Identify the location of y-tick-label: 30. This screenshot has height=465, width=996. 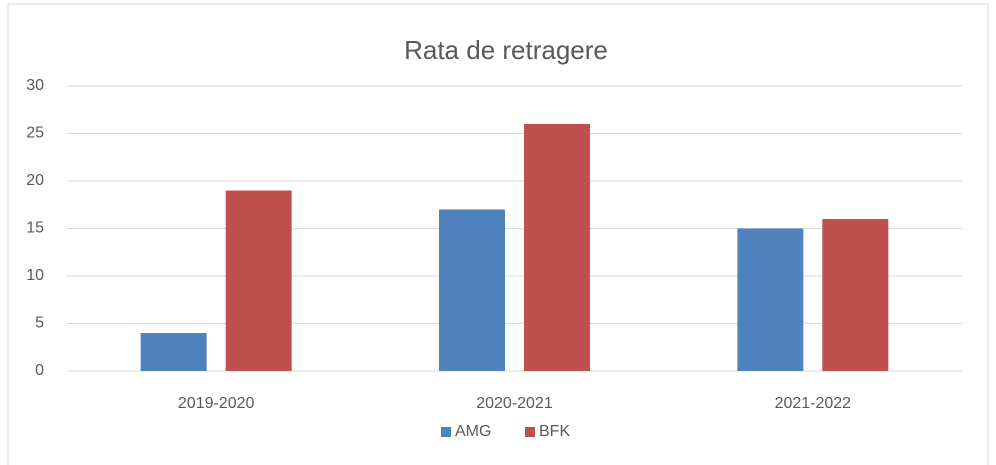
(35, 85).